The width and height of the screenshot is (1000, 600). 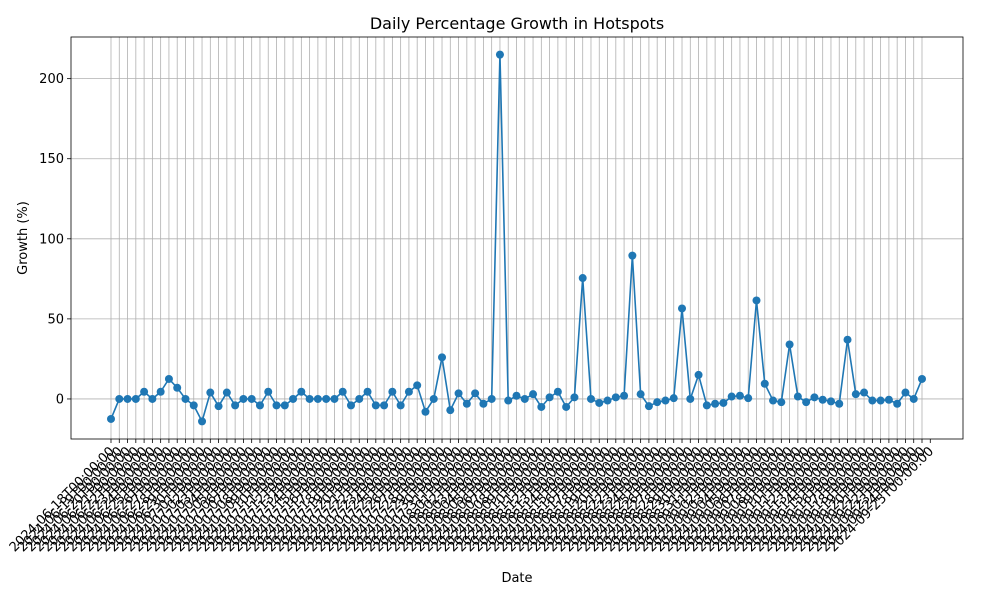 I want to click on y-tick-label: 50, so click(x=55, y=319).